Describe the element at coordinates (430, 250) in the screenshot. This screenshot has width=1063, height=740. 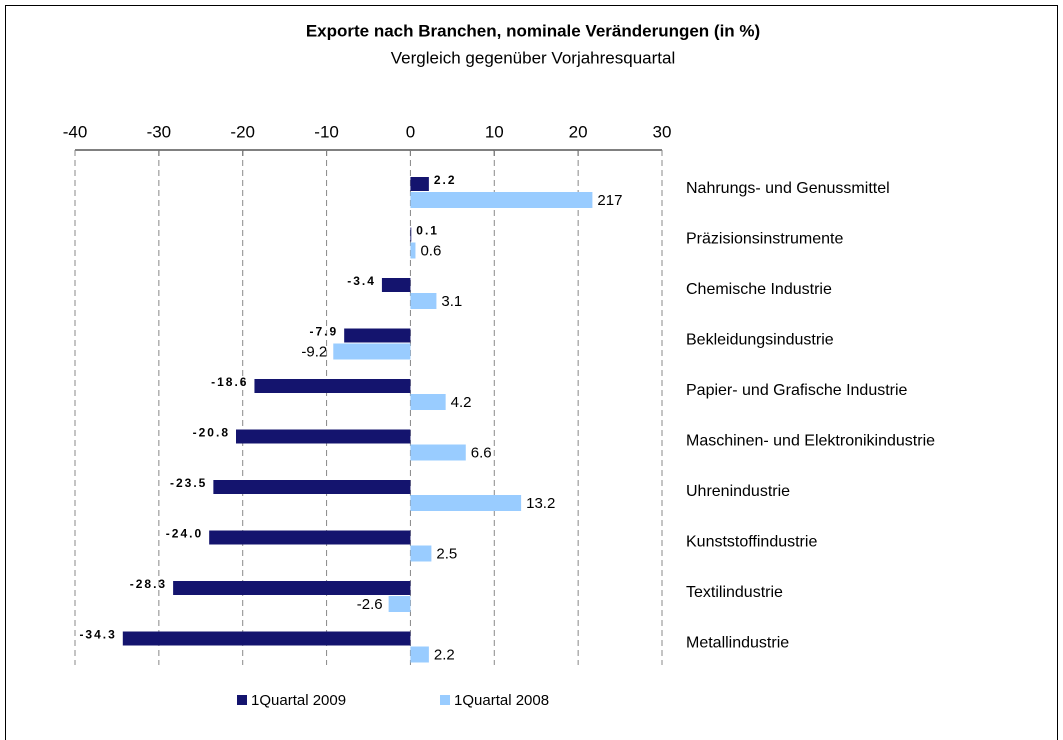
I see `value-label: 0.6` at that location.